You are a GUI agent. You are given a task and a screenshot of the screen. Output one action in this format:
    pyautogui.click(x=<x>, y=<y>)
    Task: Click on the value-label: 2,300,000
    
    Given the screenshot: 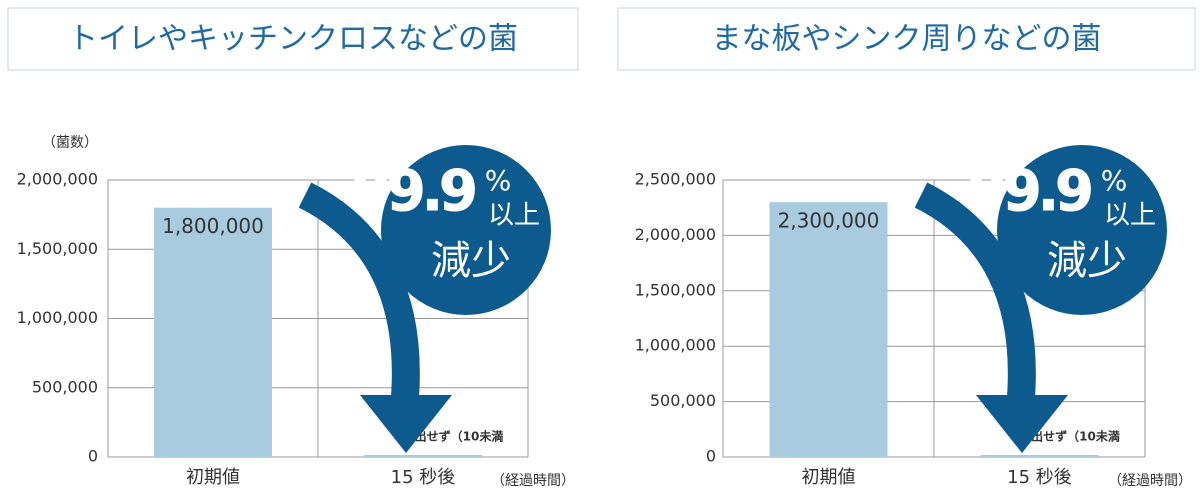 What is the action you would take?
    pyautogui.click(x=829, y=221)
    